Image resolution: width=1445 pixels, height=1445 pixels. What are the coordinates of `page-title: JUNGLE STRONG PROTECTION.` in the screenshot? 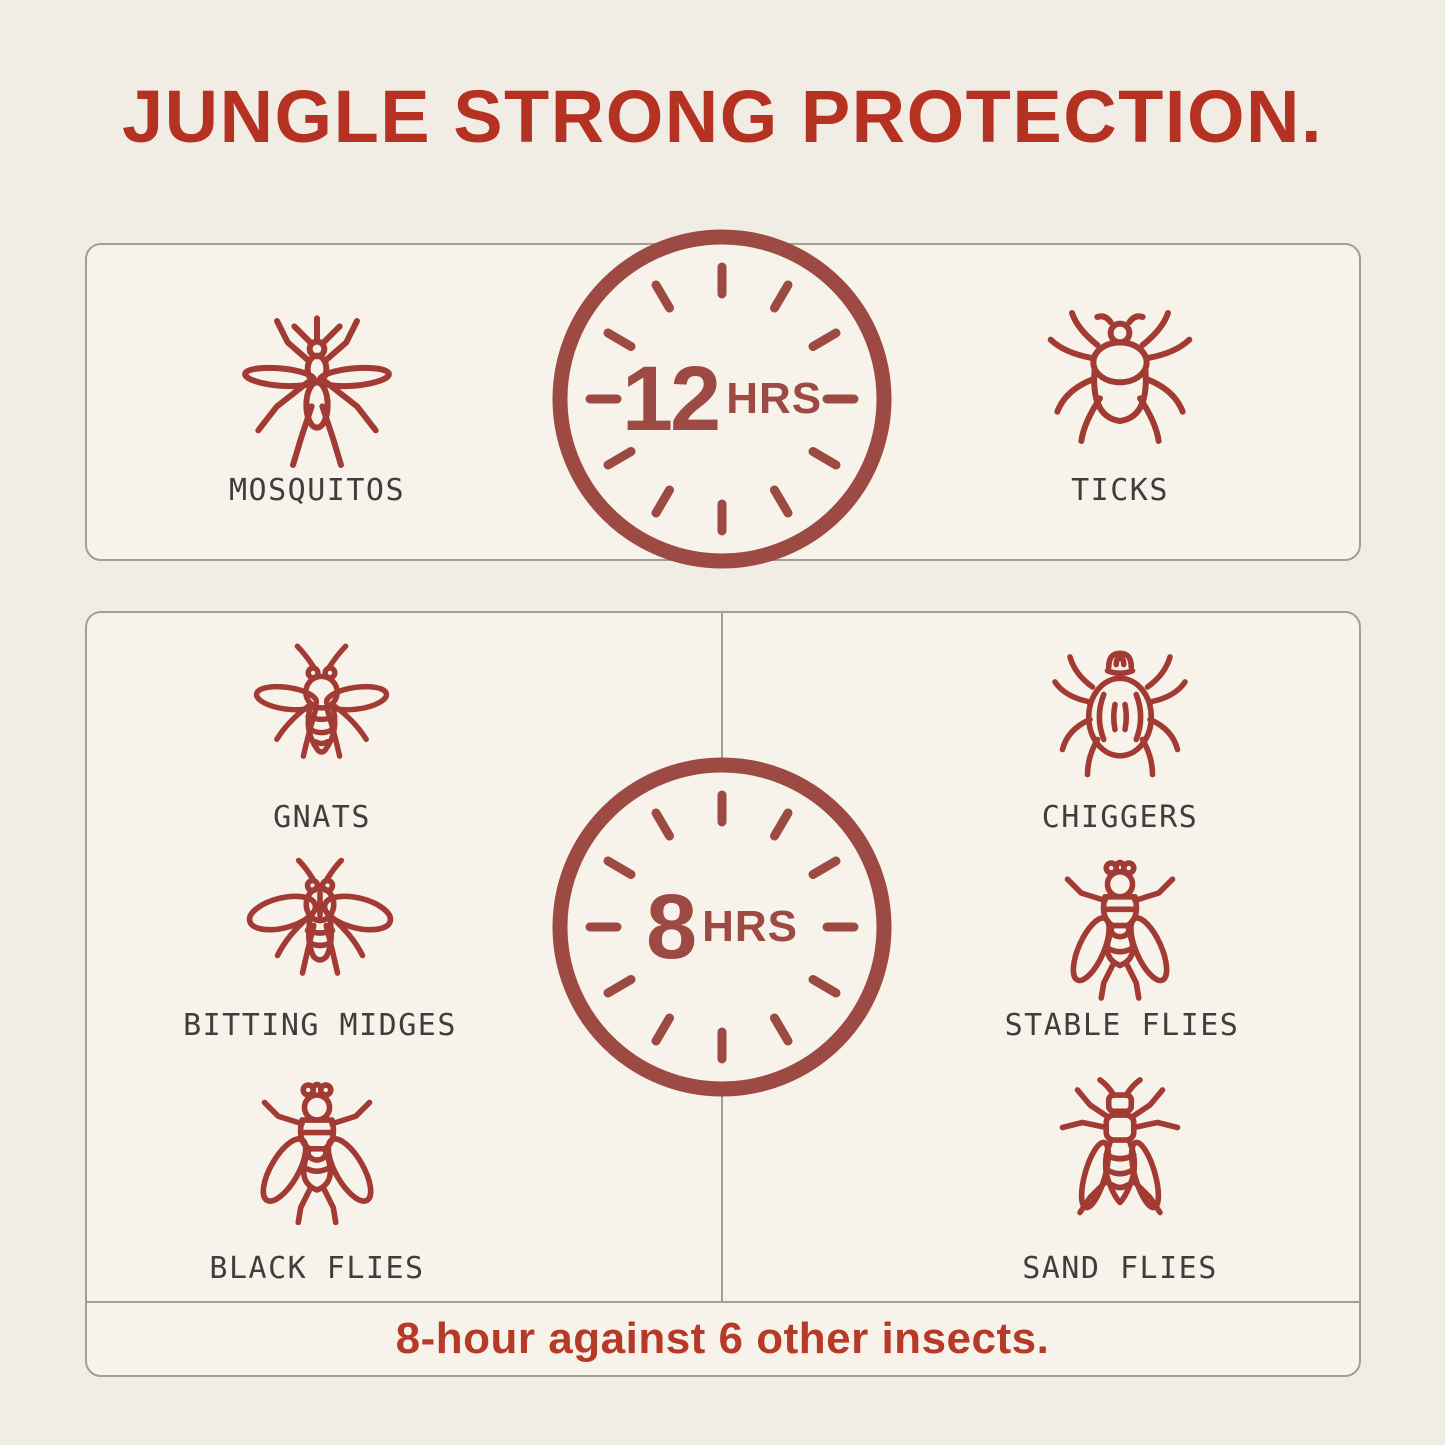 It's located at (722, 116).